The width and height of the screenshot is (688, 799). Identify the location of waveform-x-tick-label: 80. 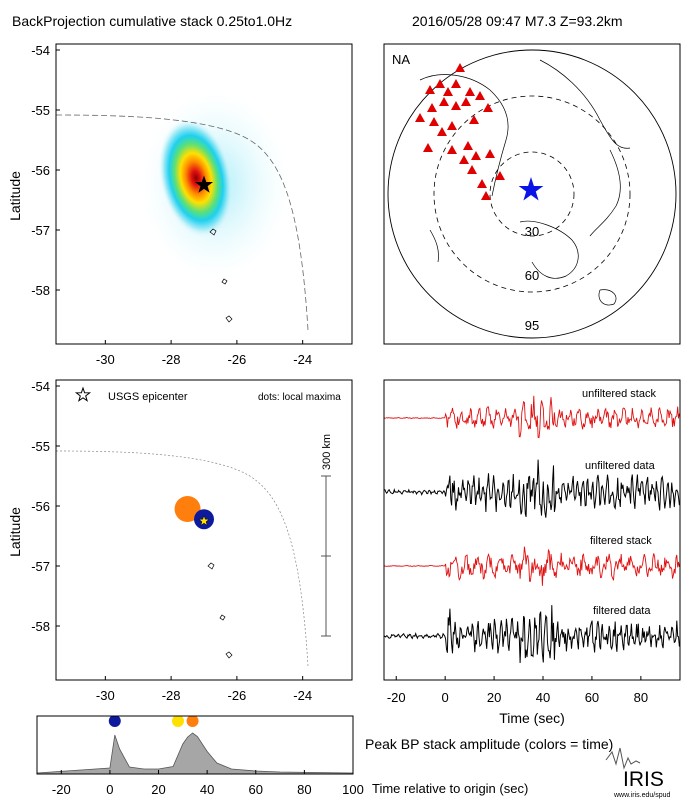
(641, 697).